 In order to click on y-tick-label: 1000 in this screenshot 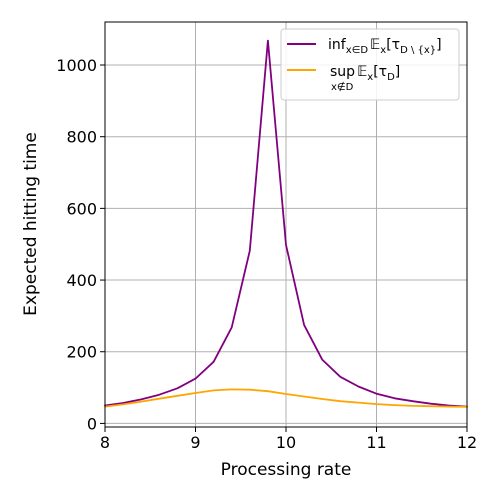, I will do `click(76, 65)`.